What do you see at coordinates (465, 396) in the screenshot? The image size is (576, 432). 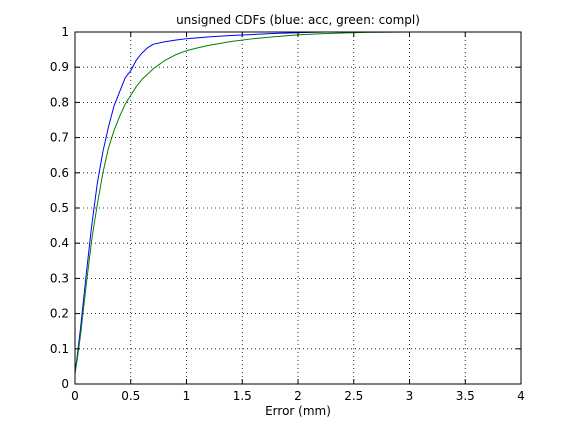 I see `x-tick-label: 3.5` at bounding box center [465, 396].